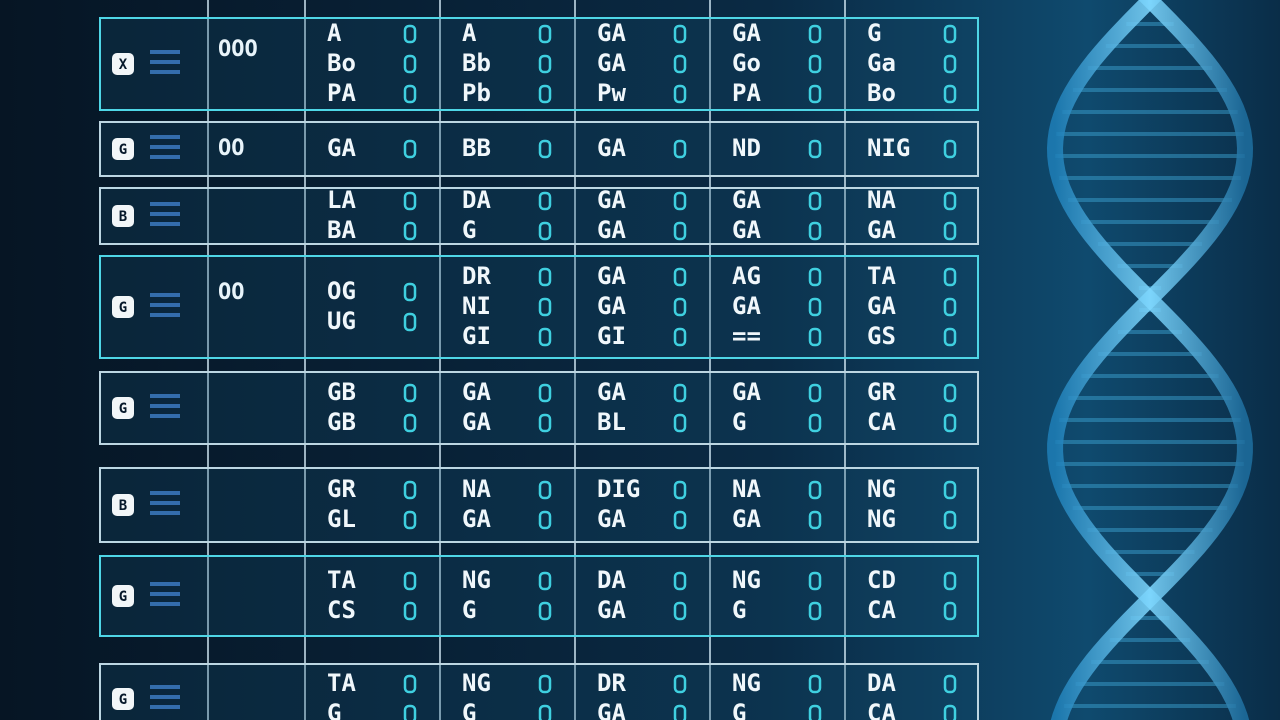 Image resolution: width=1280 pixels, height=720 pixels. I want to click on cell-code: NIG, so click(888, 148).